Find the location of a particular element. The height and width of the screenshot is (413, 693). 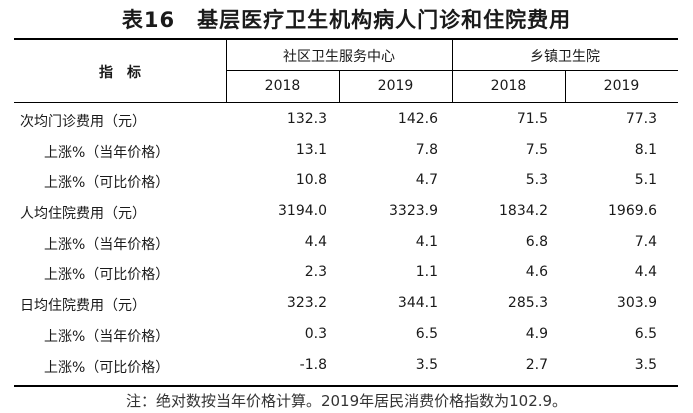

cell-value: 4.7 is located at coordinates (426, 180).